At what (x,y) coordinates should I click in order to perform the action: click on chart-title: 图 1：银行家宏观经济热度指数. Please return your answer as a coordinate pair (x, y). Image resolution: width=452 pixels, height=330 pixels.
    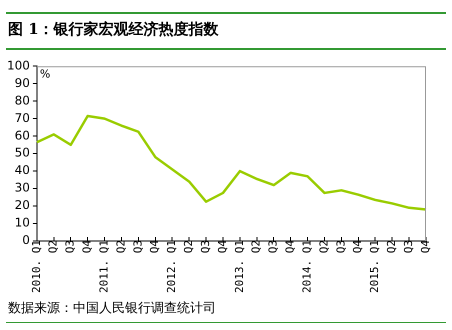
    Looking at the image, I should click on (113, 29).